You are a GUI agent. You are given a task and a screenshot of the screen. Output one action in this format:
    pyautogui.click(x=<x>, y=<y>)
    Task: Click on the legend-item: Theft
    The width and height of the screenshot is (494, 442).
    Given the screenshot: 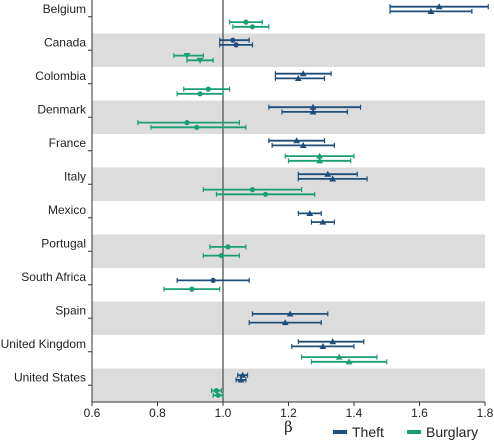 What is the action you would take?
    pyautogui.click(x=358, y=432)
    